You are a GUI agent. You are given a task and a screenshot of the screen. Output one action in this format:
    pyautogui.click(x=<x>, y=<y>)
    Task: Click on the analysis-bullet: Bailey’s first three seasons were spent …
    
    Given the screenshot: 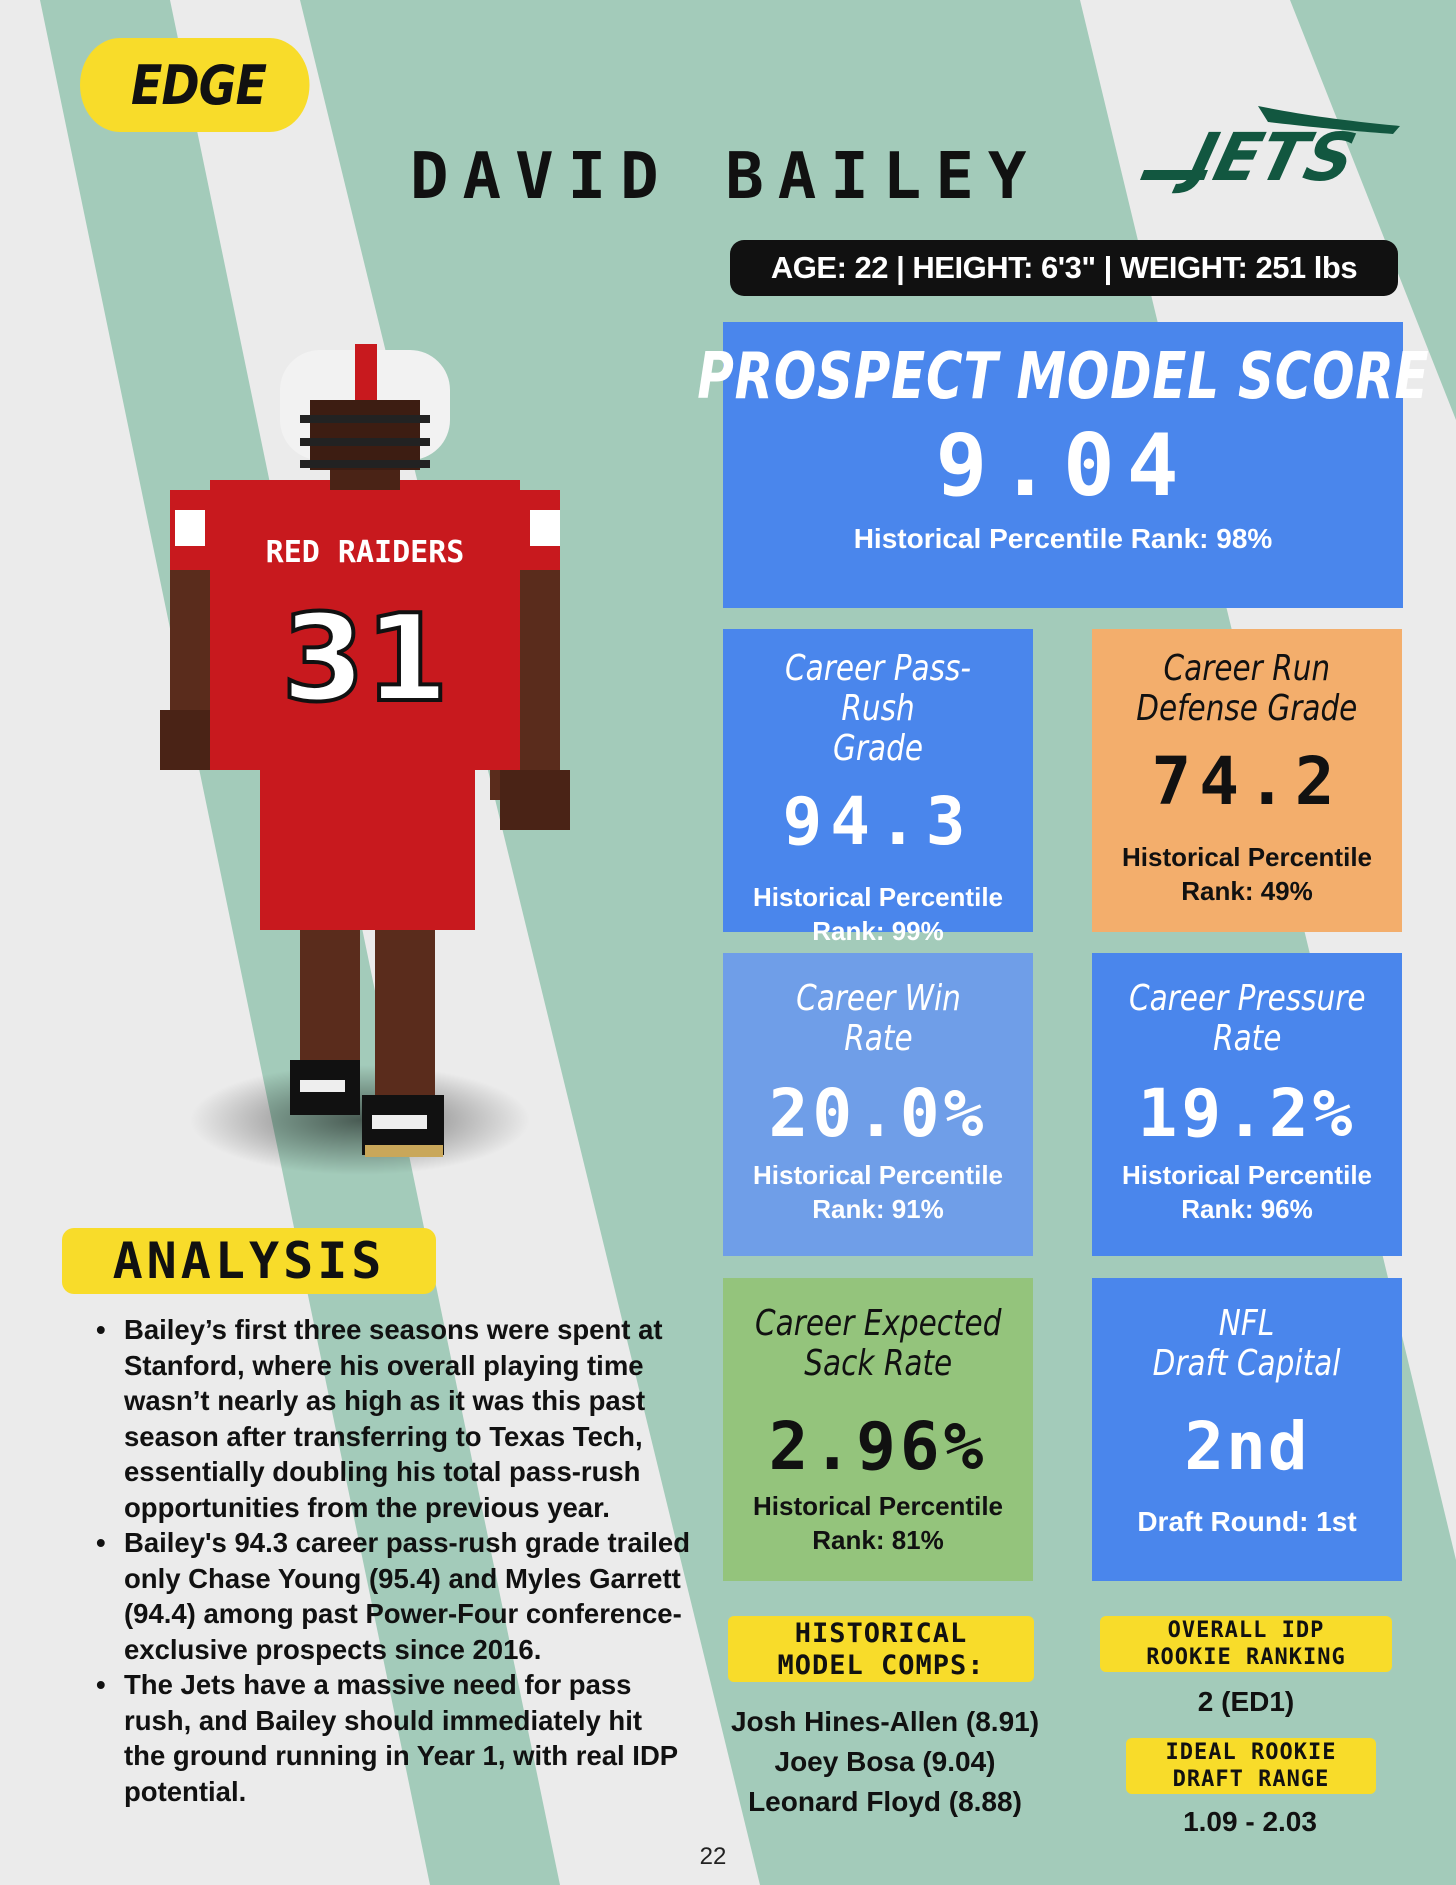 What is the action you would take?
    pyautogui.click(x=390, y=1418)
    